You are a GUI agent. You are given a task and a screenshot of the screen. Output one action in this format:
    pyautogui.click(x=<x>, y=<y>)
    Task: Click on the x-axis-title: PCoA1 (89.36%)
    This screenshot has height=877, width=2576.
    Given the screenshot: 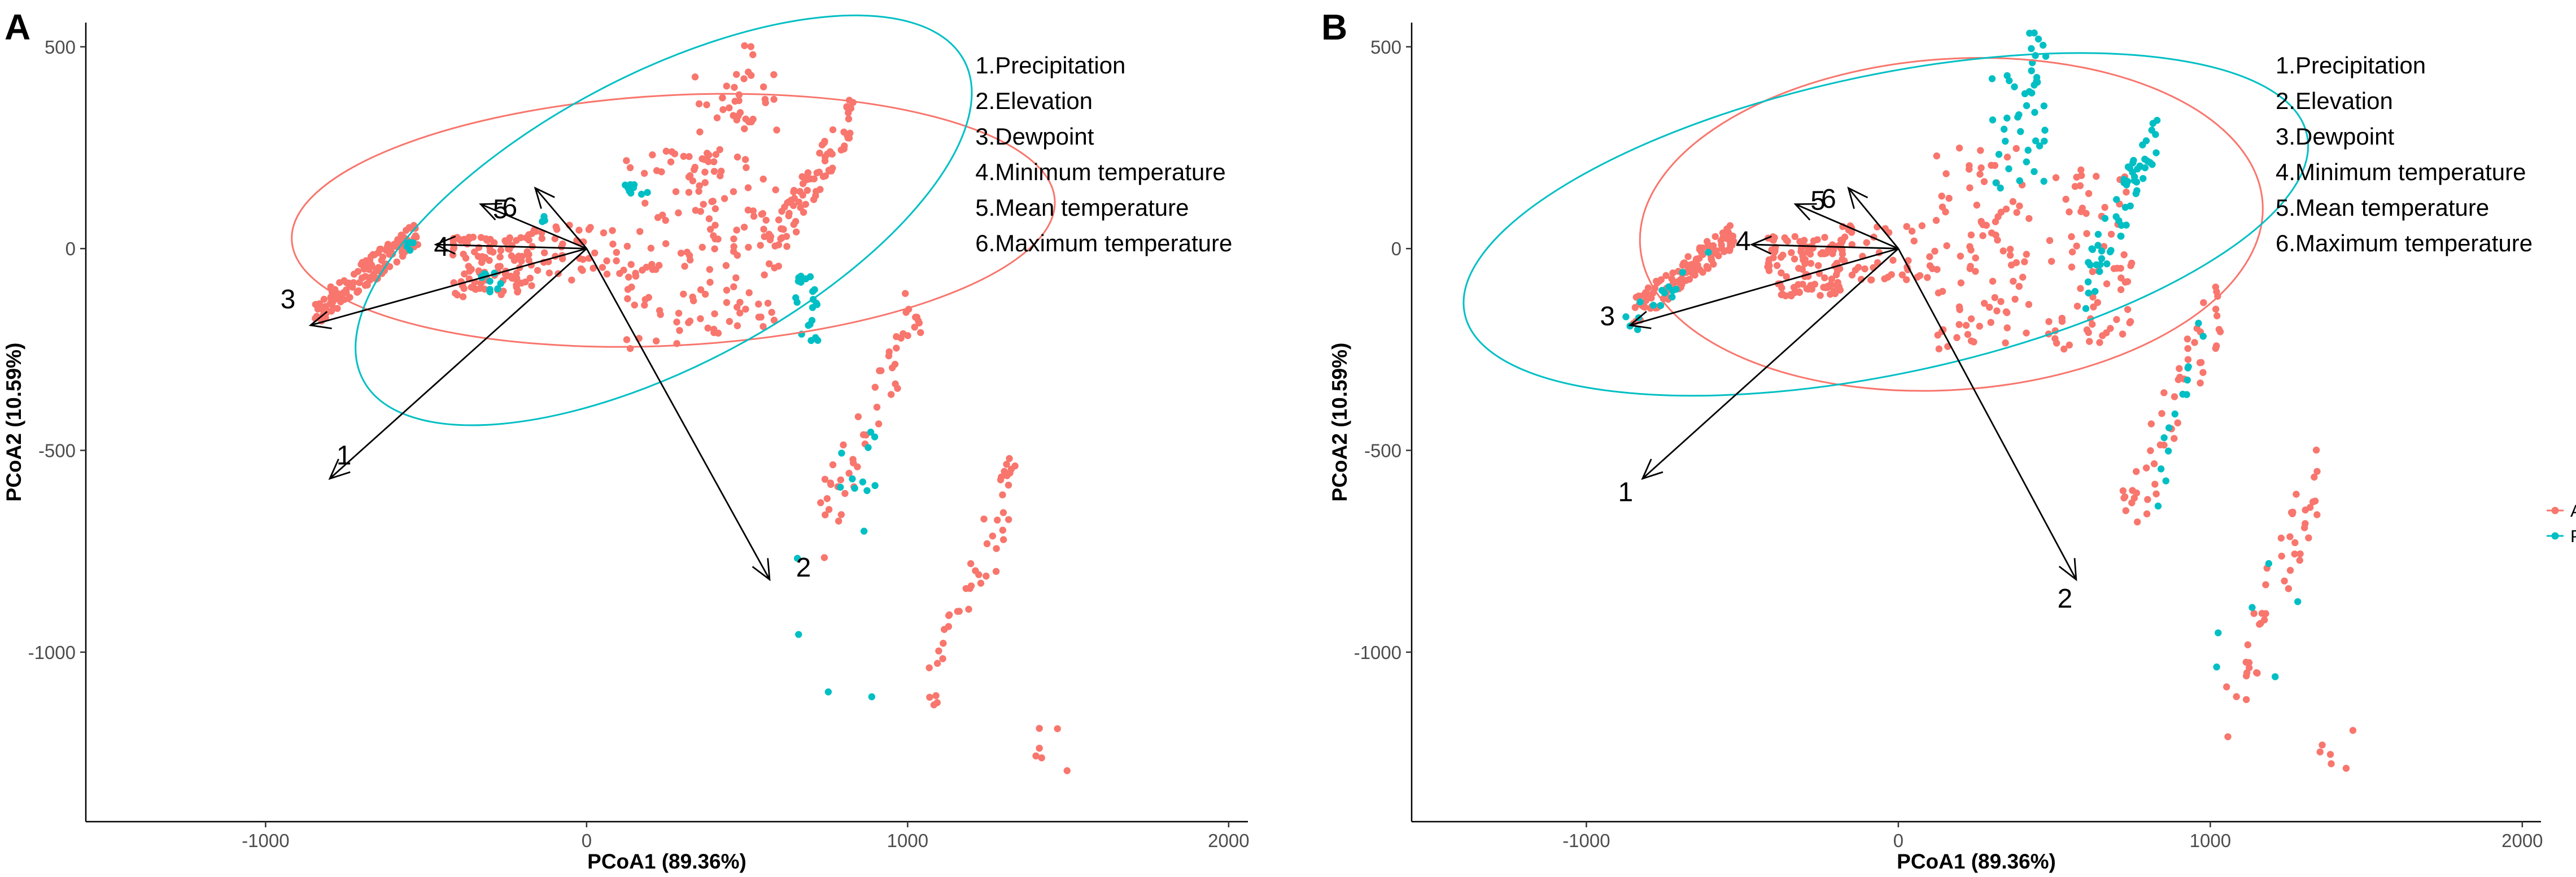 What is the action you would take?
    pyautogui.click(x=667, y=861)
    